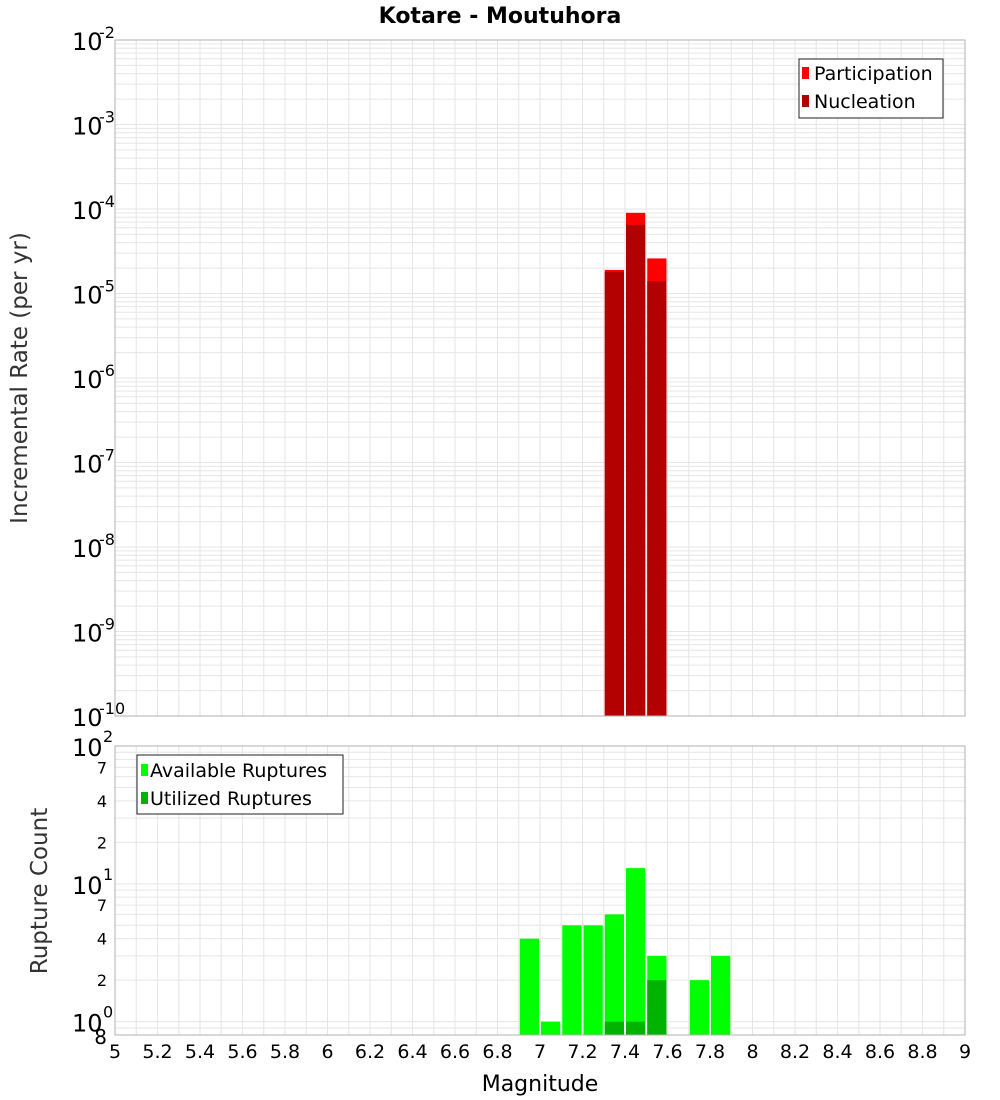  Describe the element at coordinates (107, 539) in the screenshot. I see `top-y-tick-exponent: -8` at that location.